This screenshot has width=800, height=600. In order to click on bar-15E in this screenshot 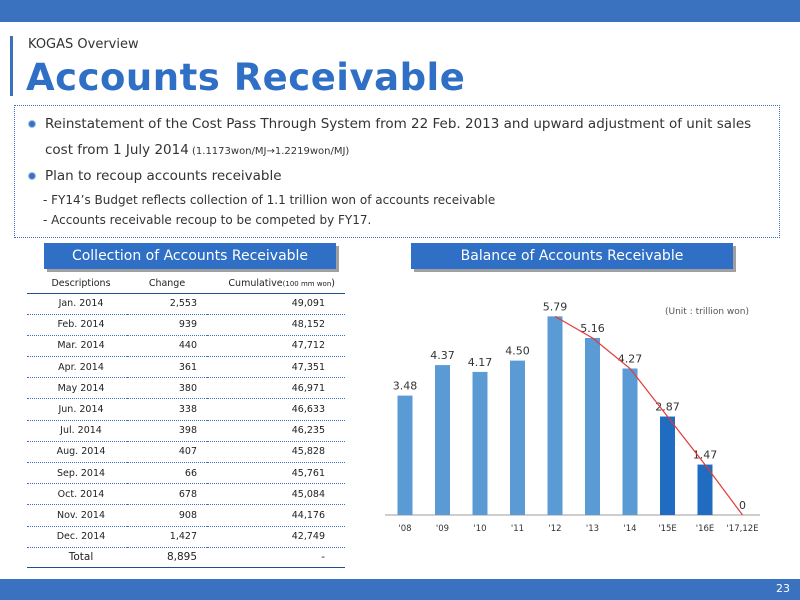, I will do `click(667, 465)`.